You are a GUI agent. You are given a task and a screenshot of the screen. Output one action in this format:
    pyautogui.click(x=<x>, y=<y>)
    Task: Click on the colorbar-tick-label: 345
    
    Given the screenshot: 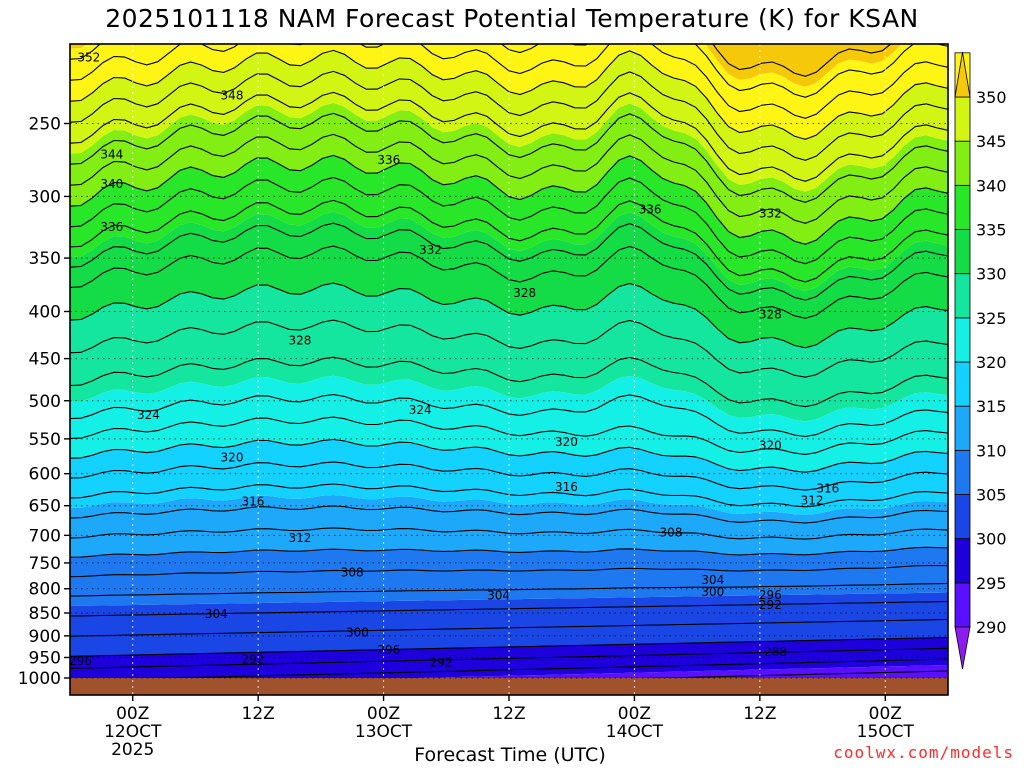 What is the action you would take?
    pyautogui.click(x=991, y=141)
    